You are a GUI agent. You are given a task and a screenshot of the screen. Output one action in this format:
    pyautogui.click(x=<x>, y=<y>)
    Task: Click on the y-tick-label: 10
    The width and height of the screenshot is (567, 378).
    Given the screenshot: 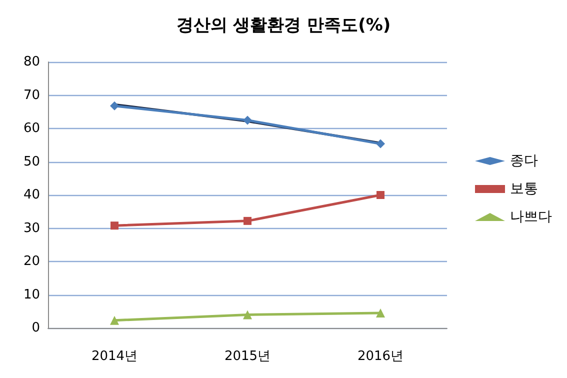 What is the action you would take?
    pyautogui.click(x=31, y=294)
    